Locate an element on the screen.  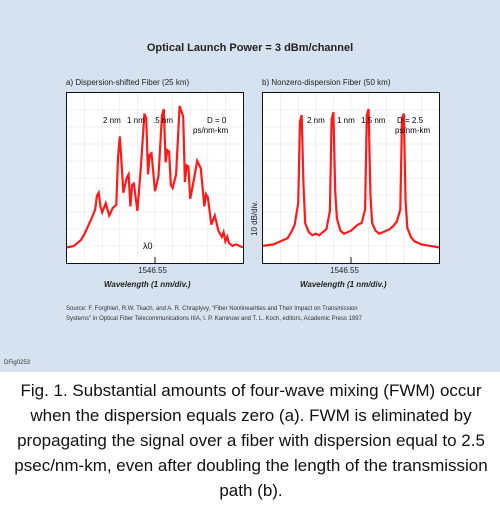
plot-b-area: 2 nm 1 nm 1.5 nm D = 2.5 ps/nm-km is located at coordinates (351, 178).